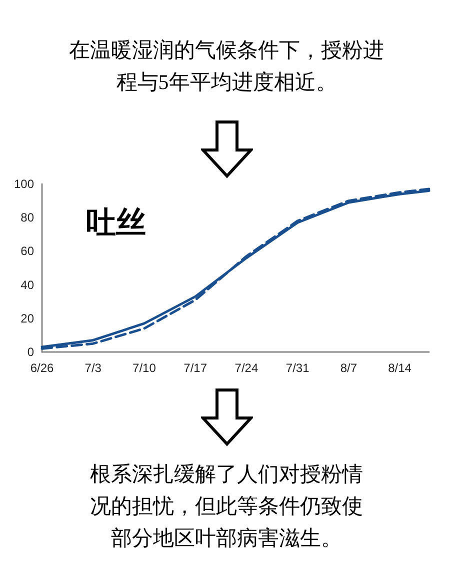  Describe the element at coordinates (226, 506) in the screenshot. I see `text: 根系深扎缓解了人们对授粉情况的担忧，但此等条件仍致使部分地区叶部病害滋生。` at that location.